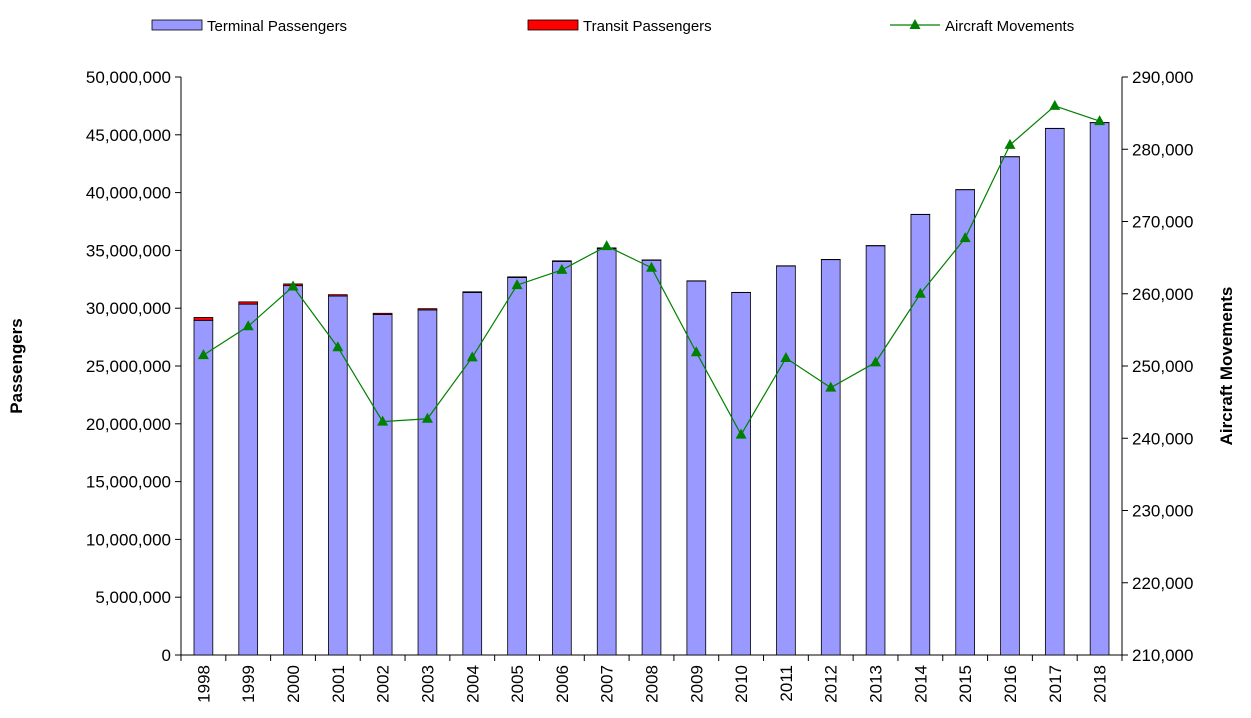 The height and width of the screenshot is (718, 1251). Describe the element at coordinates (1100, 684) in the screenshot. I see `x-tick-label: 2018` at that location.